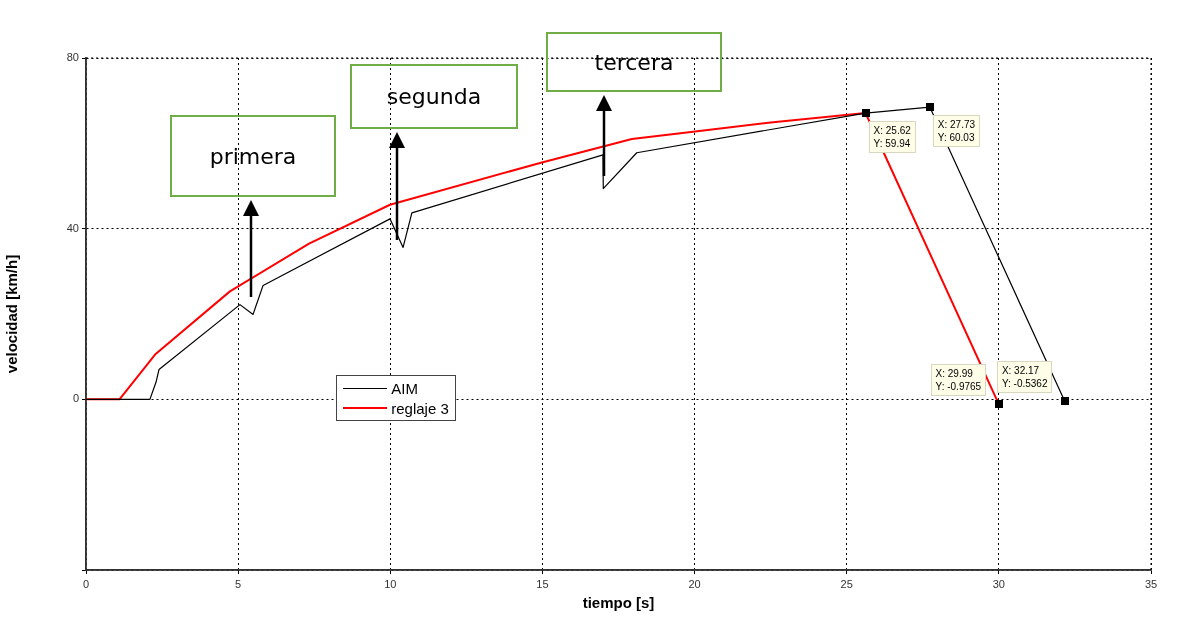  What do you see at coordinates (634, 62) in the screenshot?
I see `annotation: tercera` at bounding box center [634, 62].